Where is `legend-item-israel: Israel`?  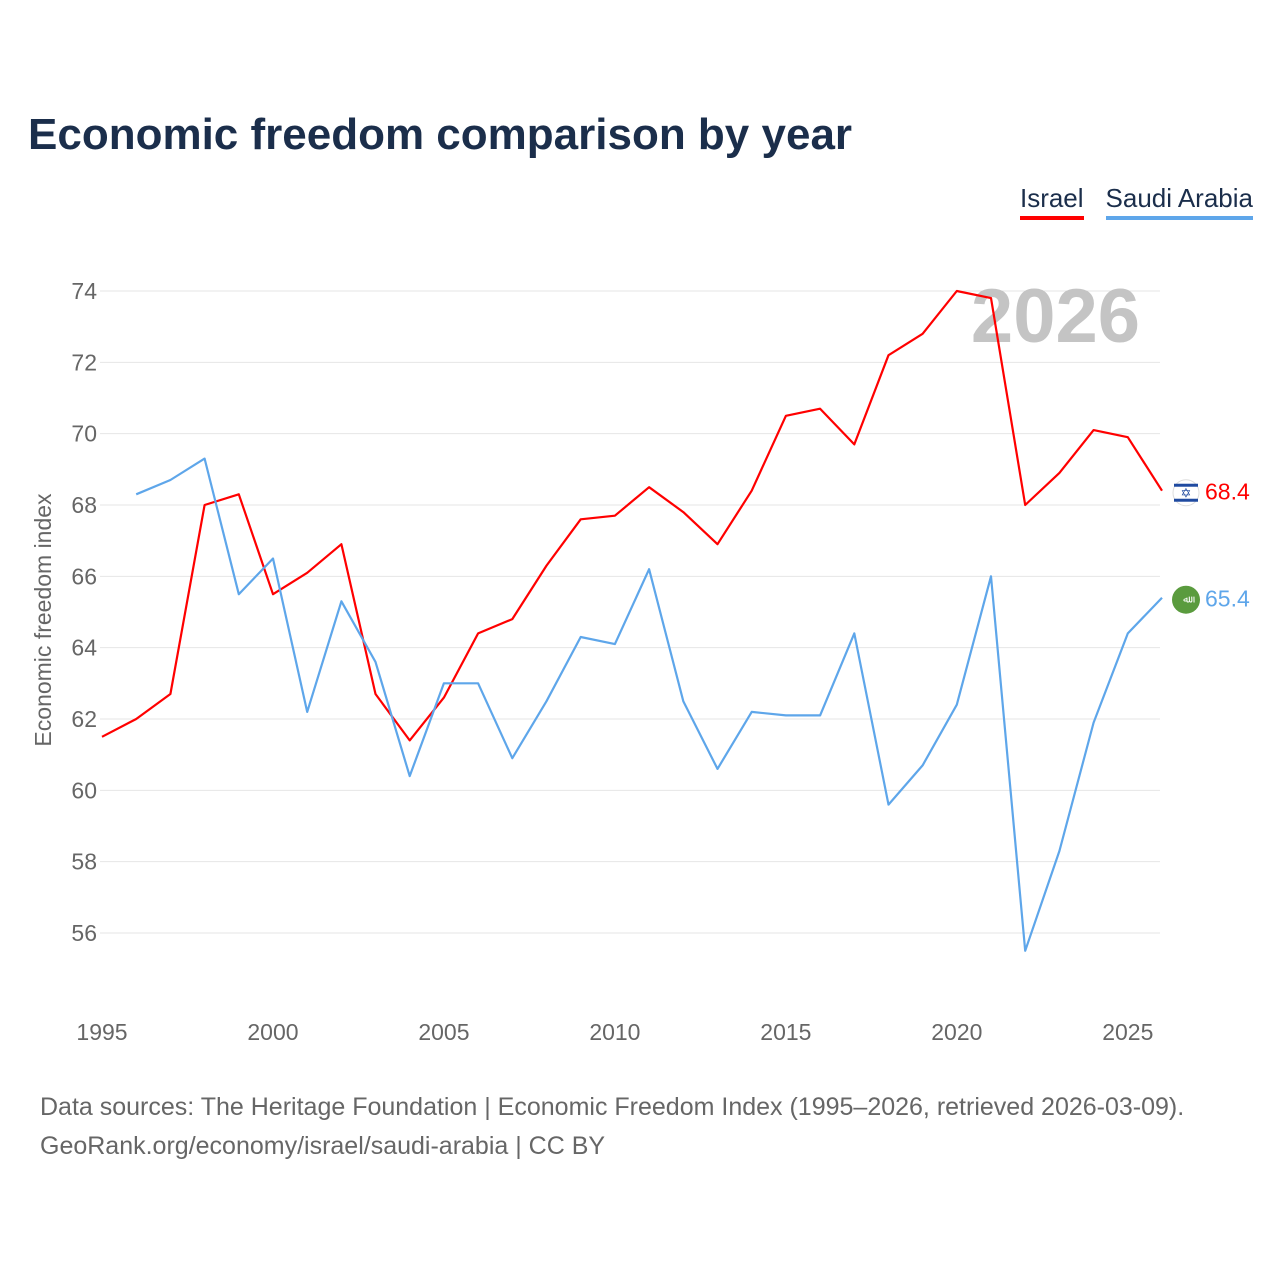
legend-item-israel: Israel is located at coordinates (1051, 201).